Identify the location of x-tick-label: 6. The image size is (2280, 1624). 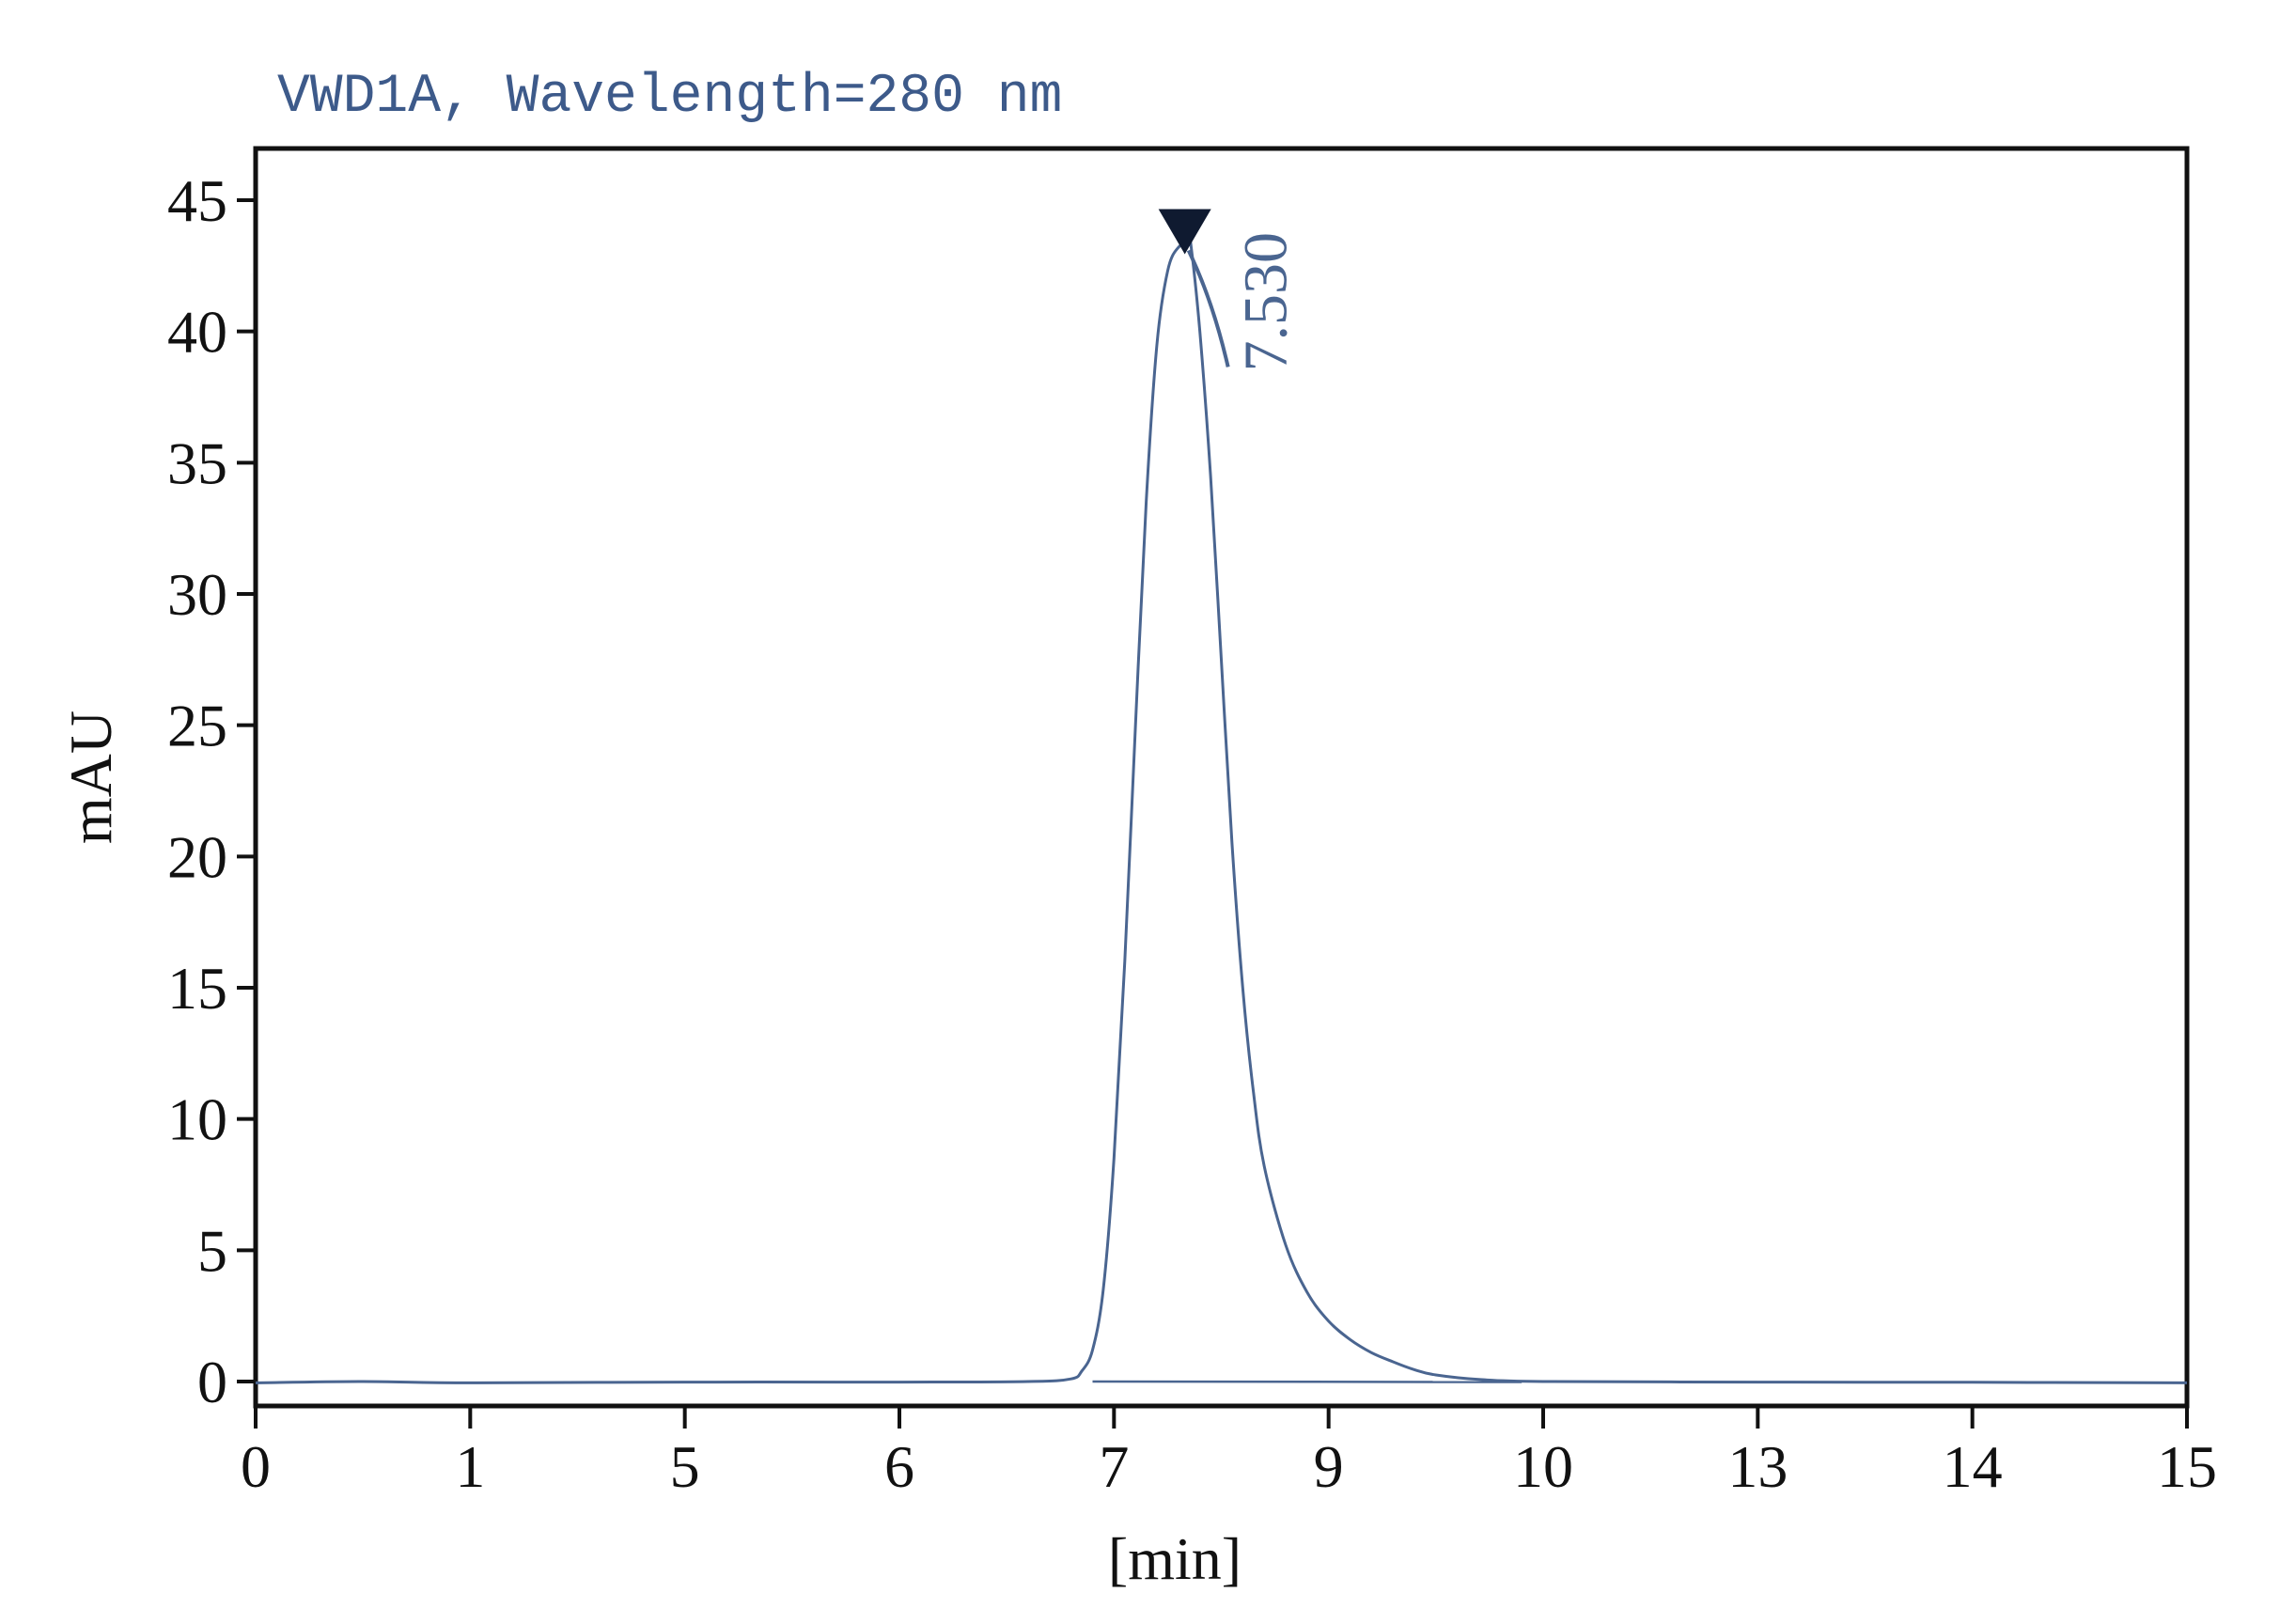
(899, 1466).